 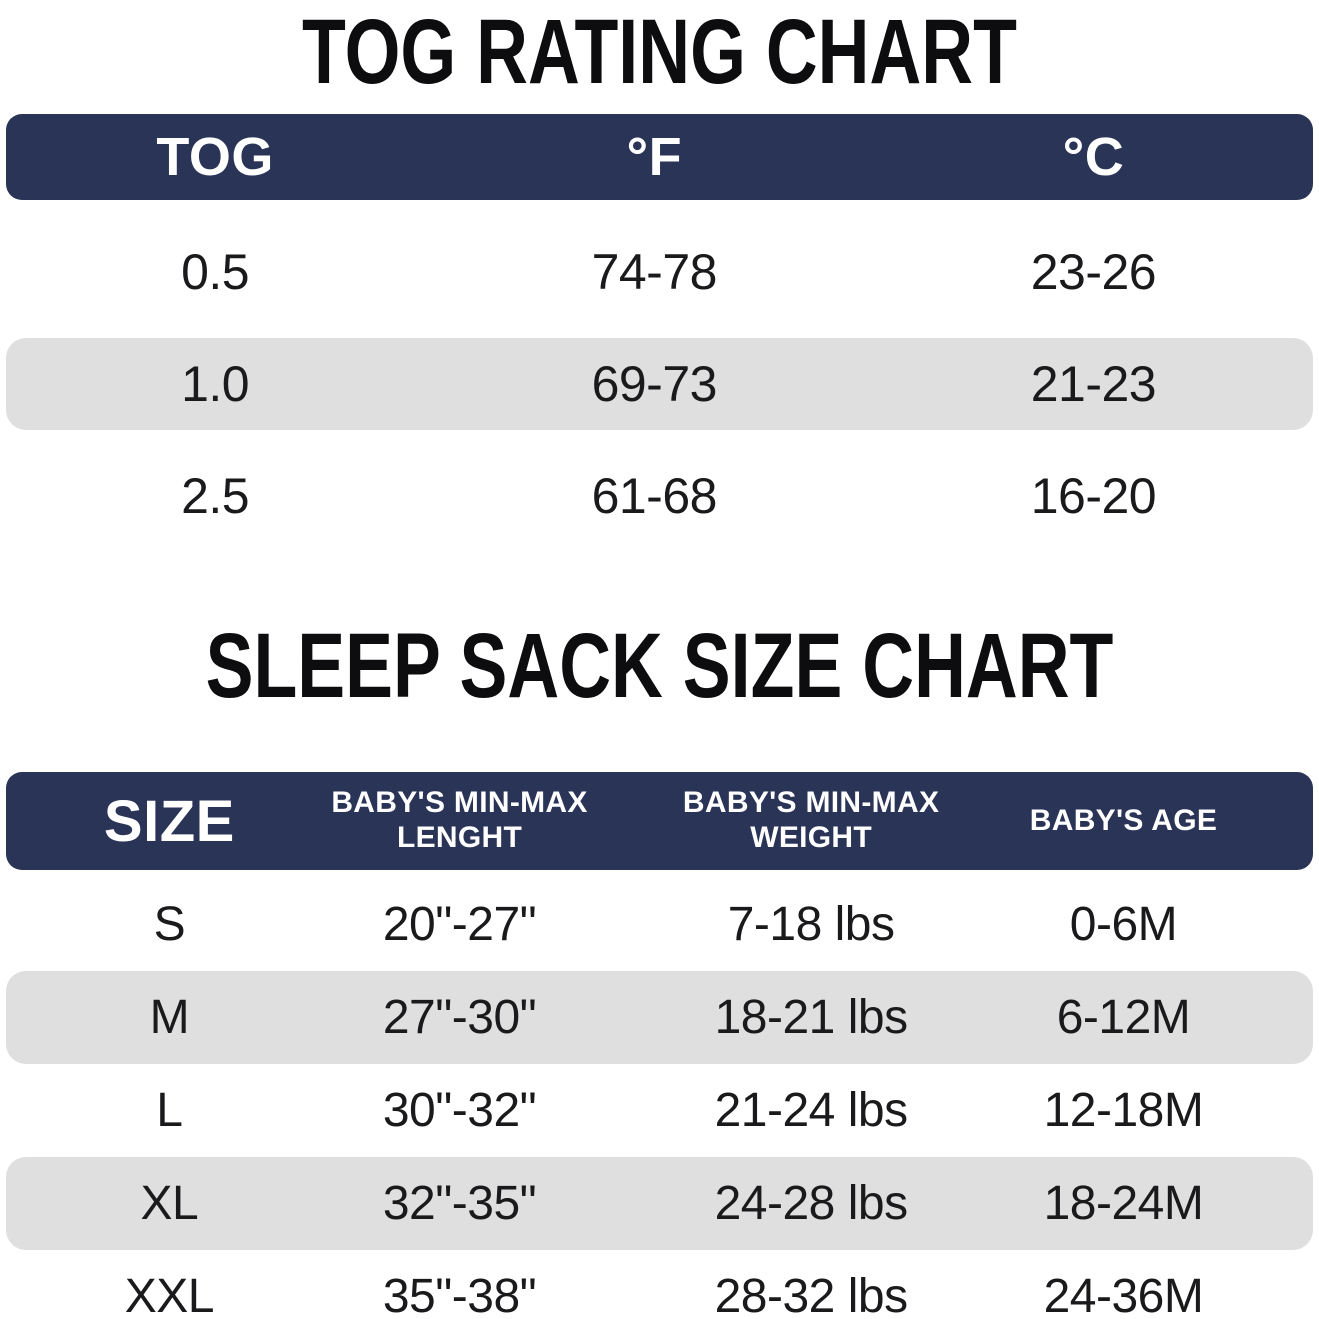 I want to click on column-header-age: BABY'S AGE, so click(x=1123, y=820).